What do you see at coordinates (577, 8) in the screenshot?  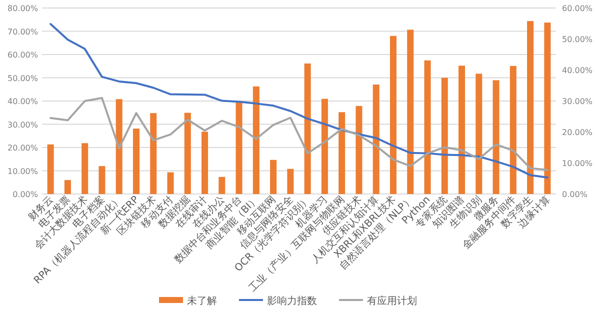 I see `y2-tick-label: 60.00%` at bounding box center [577, 8].